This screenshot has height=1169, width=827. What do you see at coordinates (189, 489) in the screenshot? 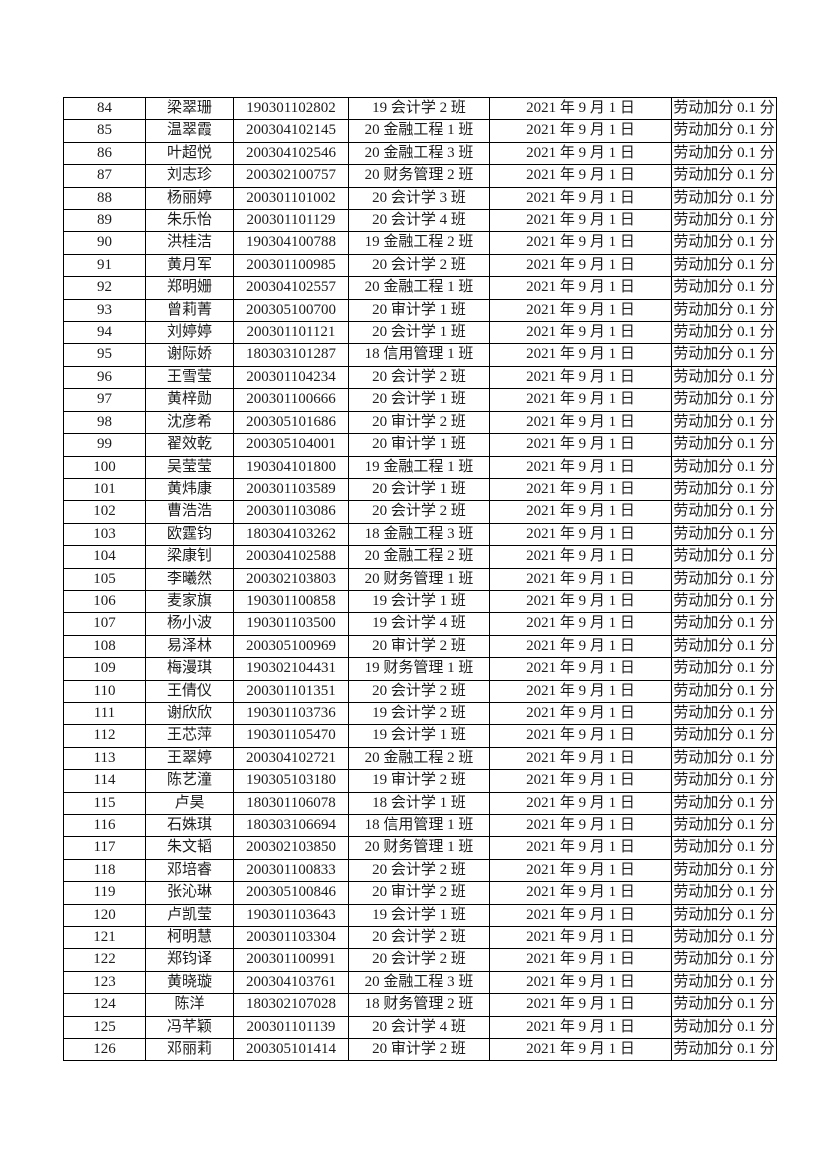
I see `cell-student-name: 黄炜康` at bounding box center [189, 489].